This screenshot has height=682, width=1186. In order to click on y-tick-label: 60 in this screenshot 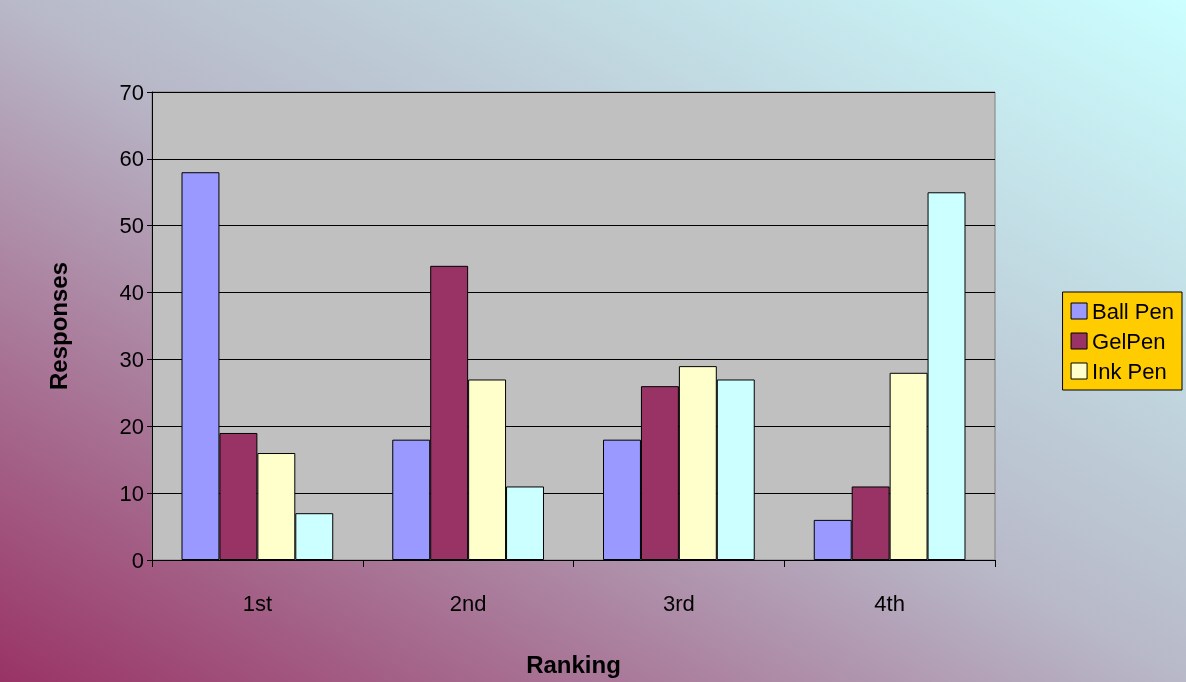, I will do `click(131, 159)`.